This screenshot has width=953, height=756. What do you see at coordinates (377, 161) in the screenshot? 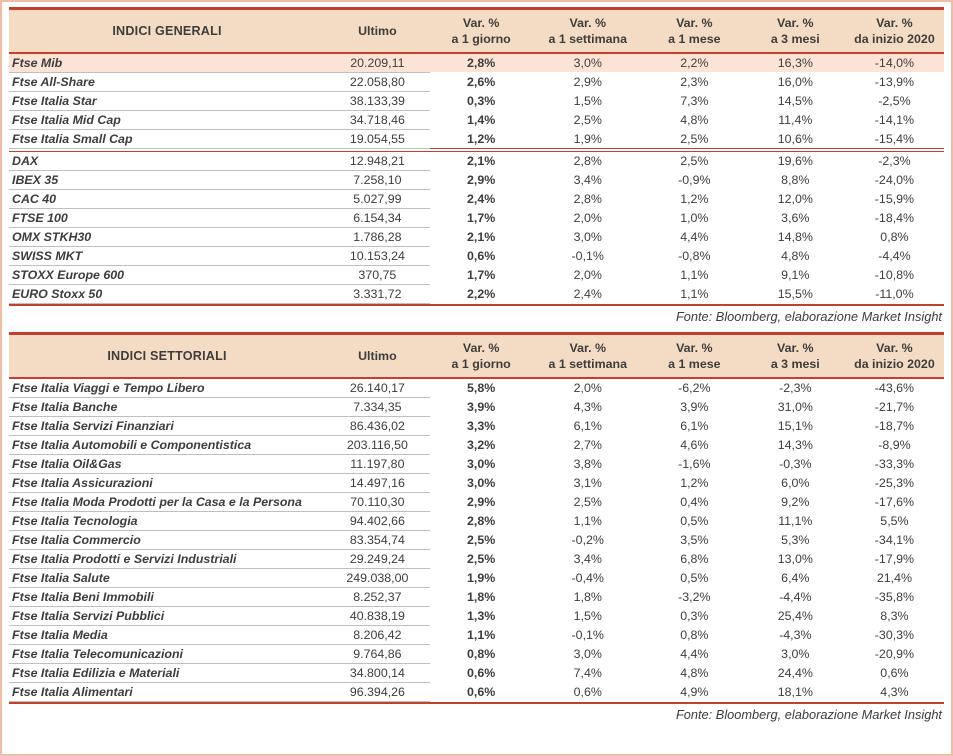
I see `last-value-cell: 12.948,21` at bounding box center [377, 161].